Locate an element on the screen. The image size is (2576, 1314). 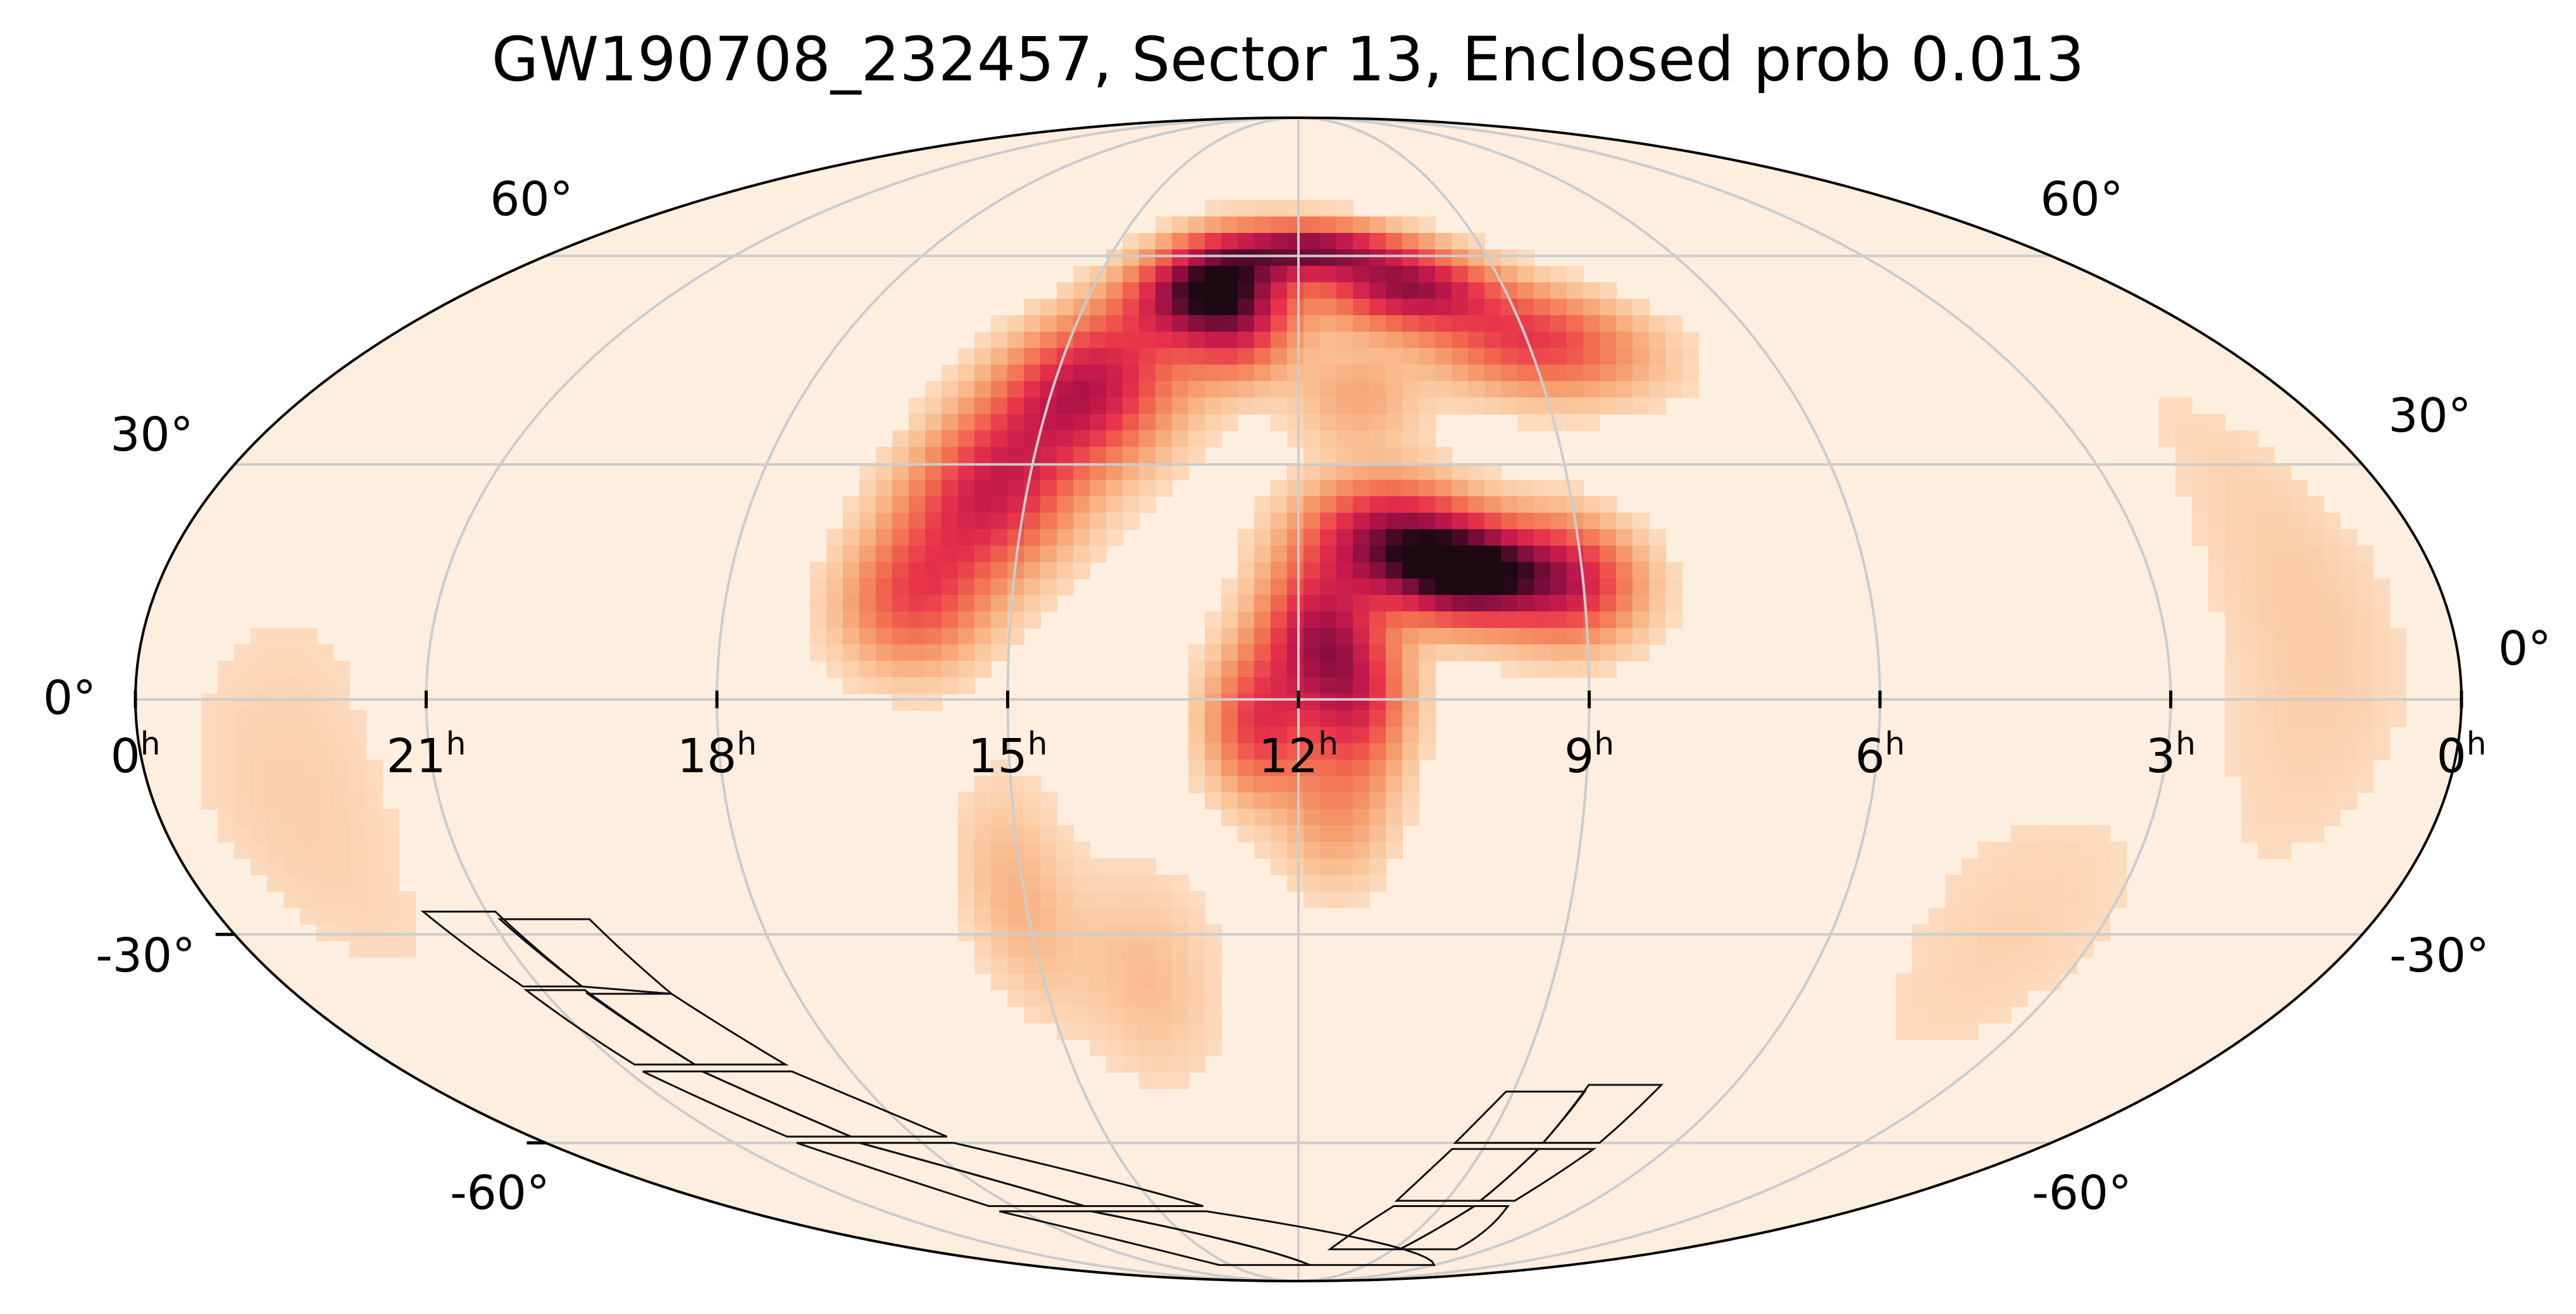
dec-tick-label-right: 30° is located at coordinates (2429, 416).